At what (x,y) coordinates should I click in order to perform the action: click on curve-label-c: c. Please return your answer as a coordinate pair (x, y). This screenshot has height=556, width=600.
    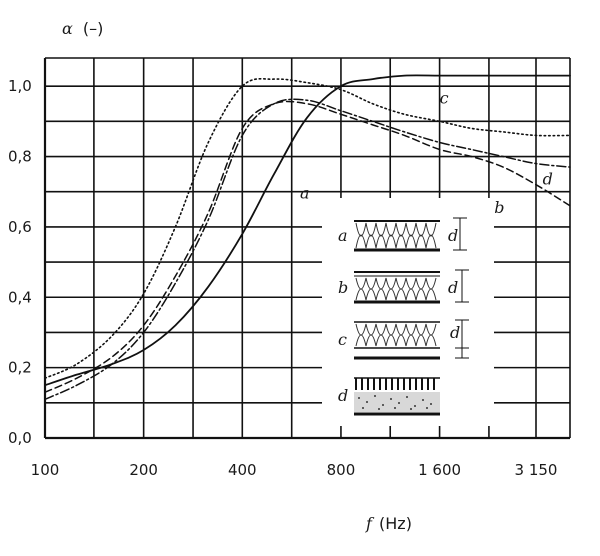
    Looking at the image, I should click on (444, 98).